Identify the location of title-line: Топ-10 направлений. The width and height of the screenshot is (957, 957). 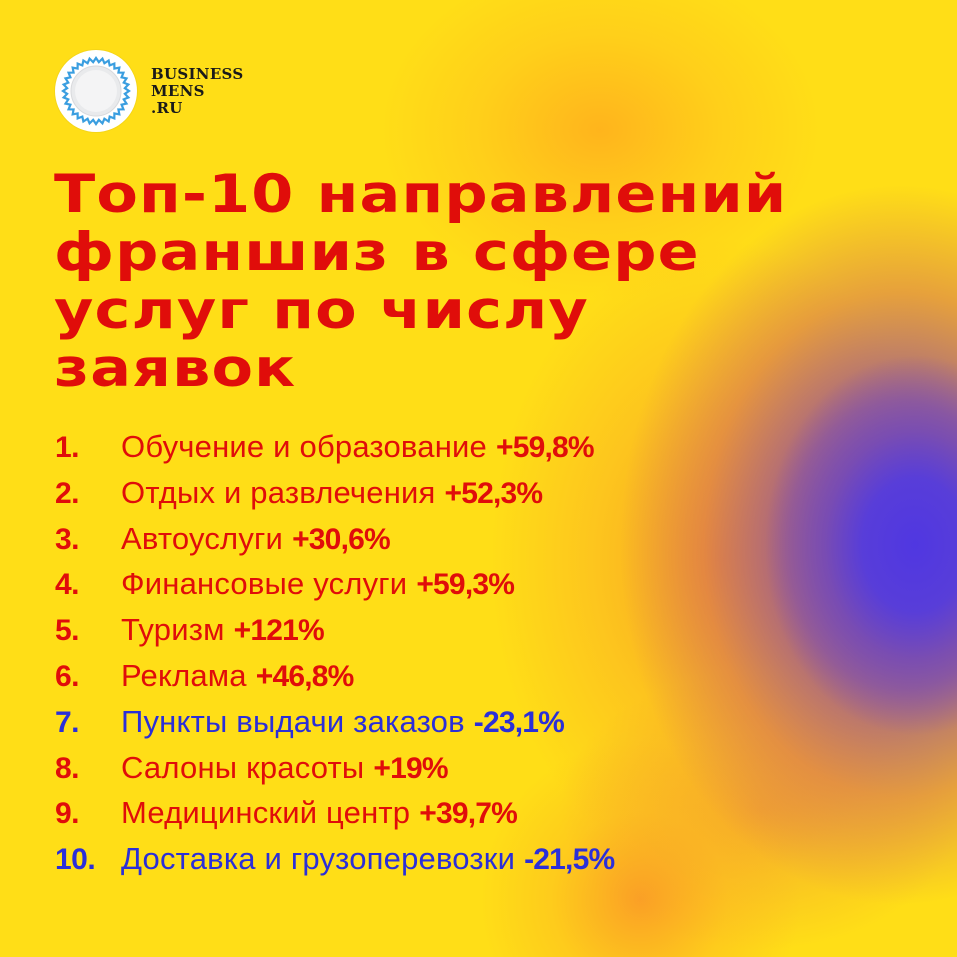
(421, 194).